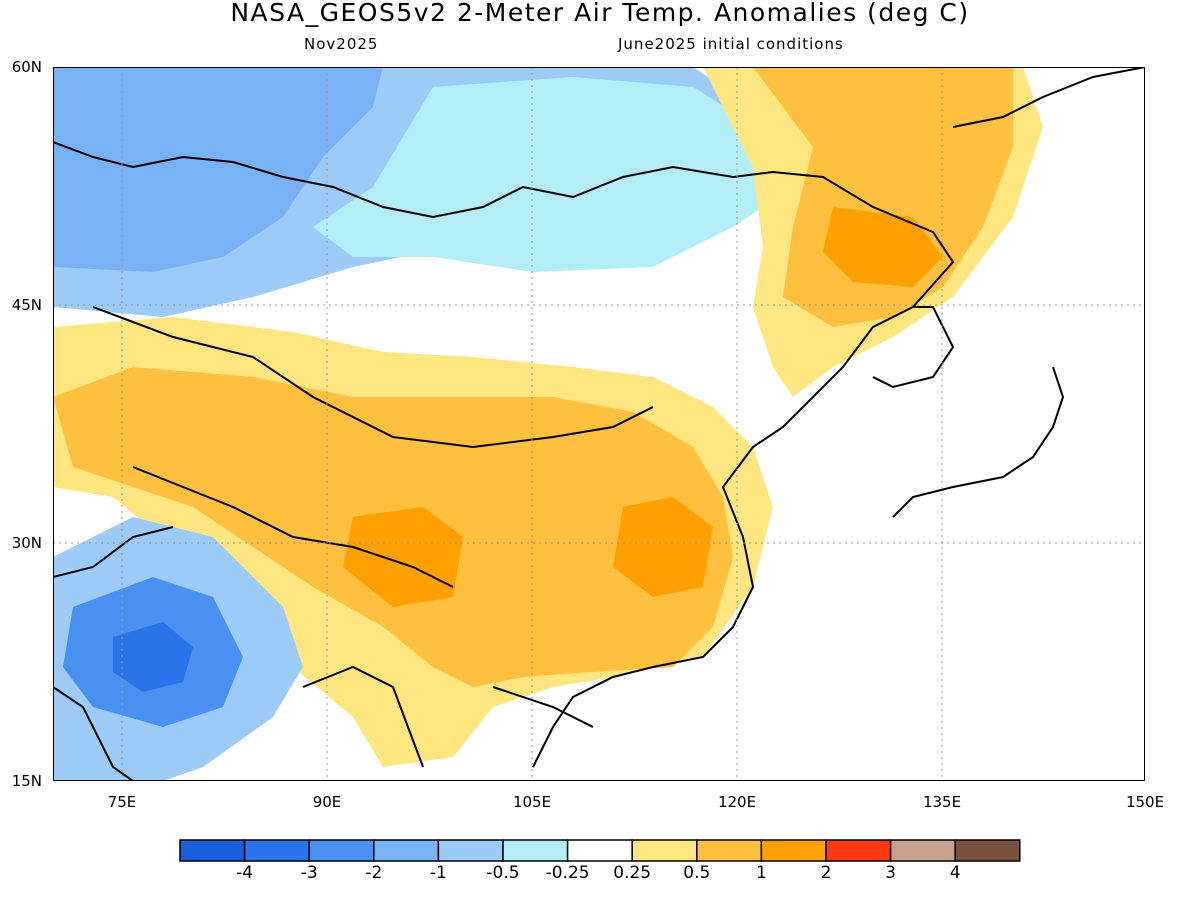 This screenshot has width=1200, height=900. What do you see at coordinates (955, 873) in the screenshot?
I see `colorbar-label-11: 4` at bounding box center [955, 873].